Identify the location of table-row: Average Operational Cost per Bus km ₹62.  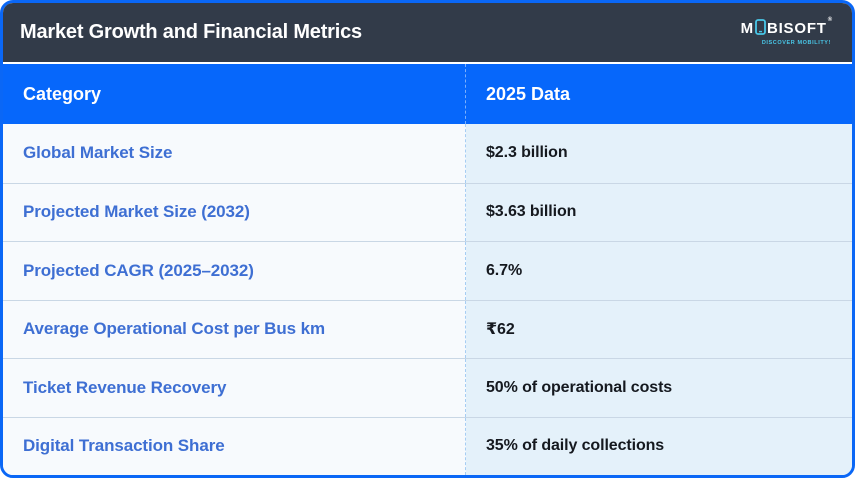
(427, 328).